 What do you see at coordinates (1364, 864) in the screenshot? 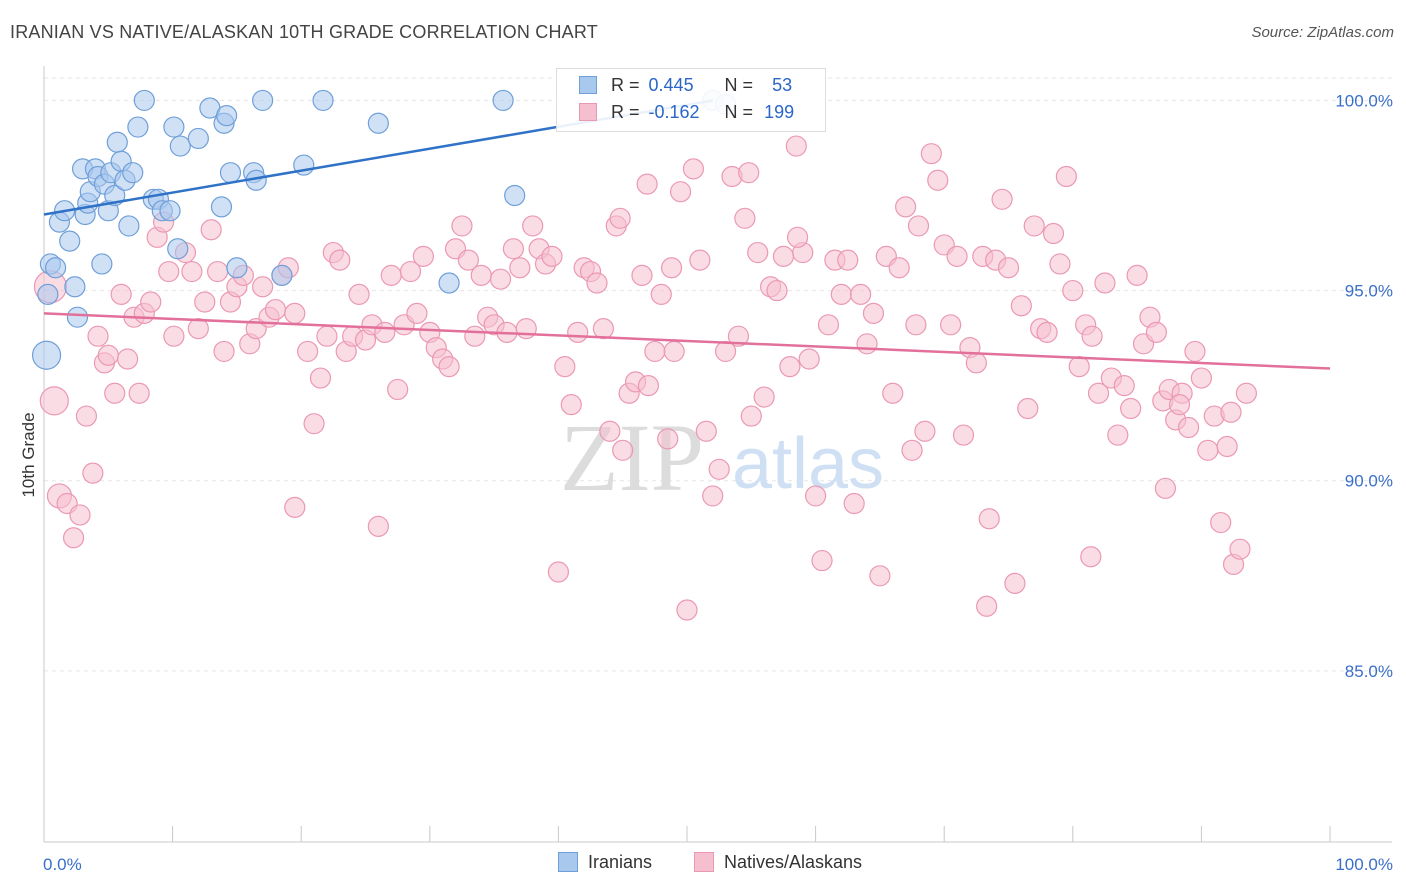
I see `x-tick-label-max: 100.0%` at bounding box center [1364, 864].